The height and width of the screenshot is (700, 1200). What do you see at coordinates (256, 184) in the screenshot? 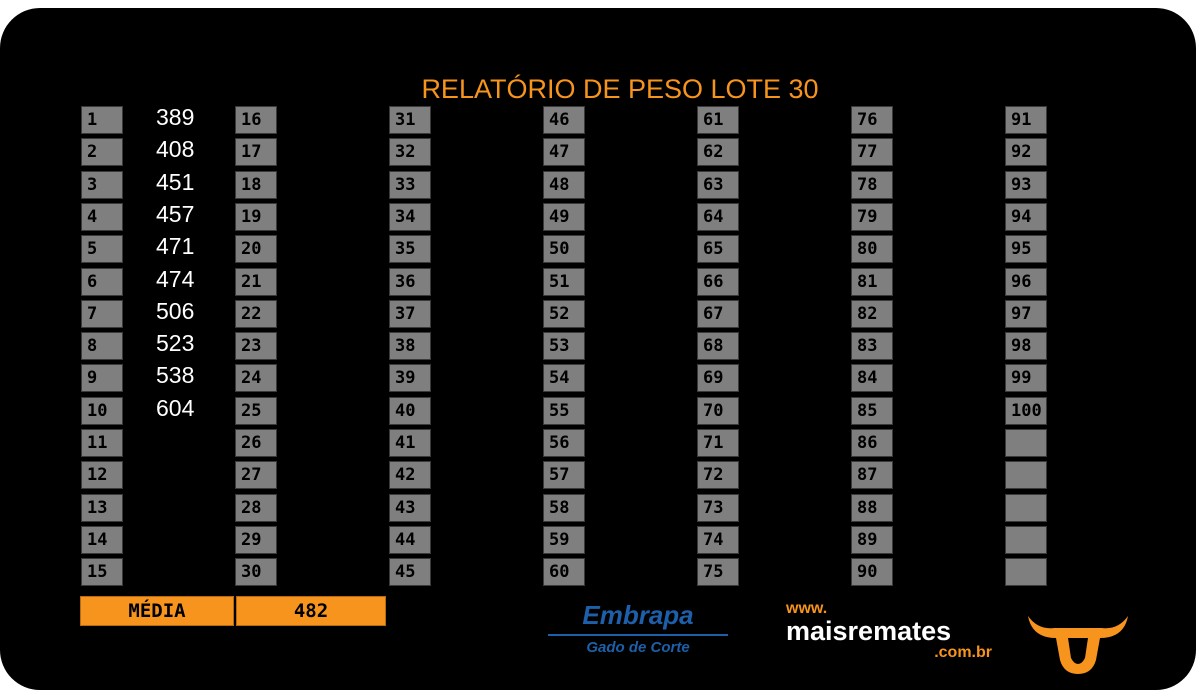
I see `animal-number: 18` at bounding box center [256, 184].